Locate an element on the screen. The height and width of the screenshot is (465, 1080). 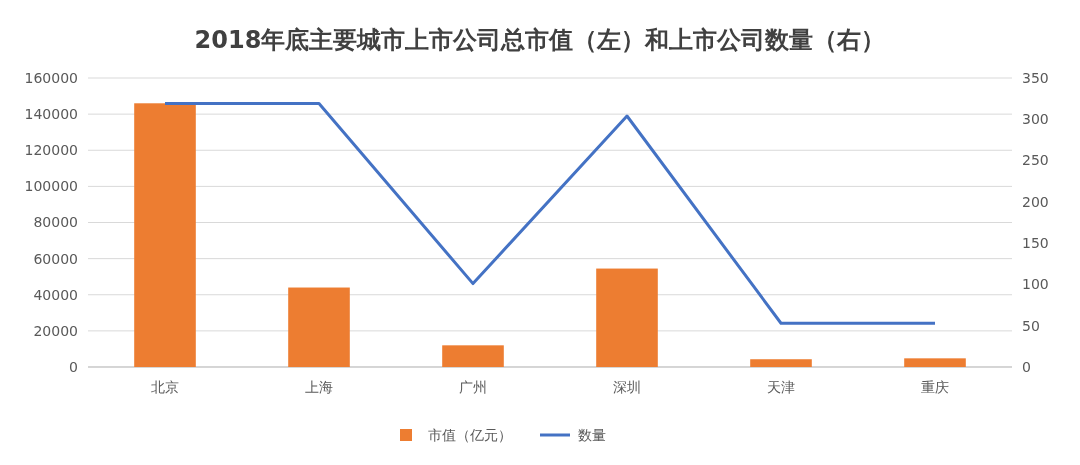
legend-label: 数量 is located at coordinates (592, 434).